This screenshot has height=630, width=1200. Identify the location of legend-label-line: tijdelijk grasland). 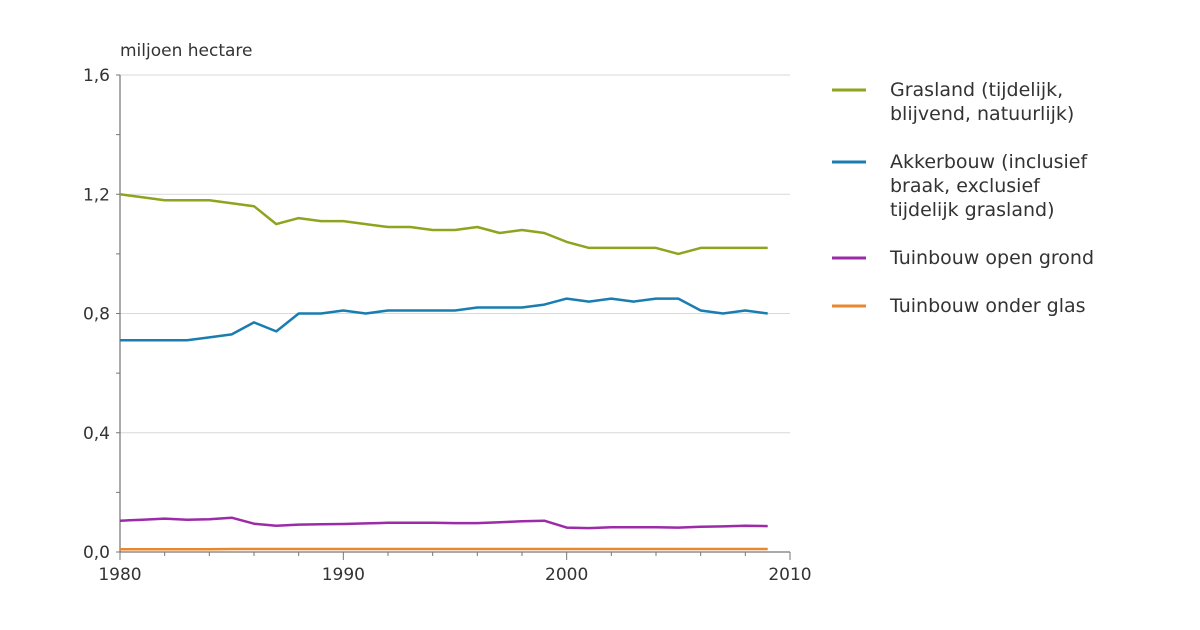
(972, 210).